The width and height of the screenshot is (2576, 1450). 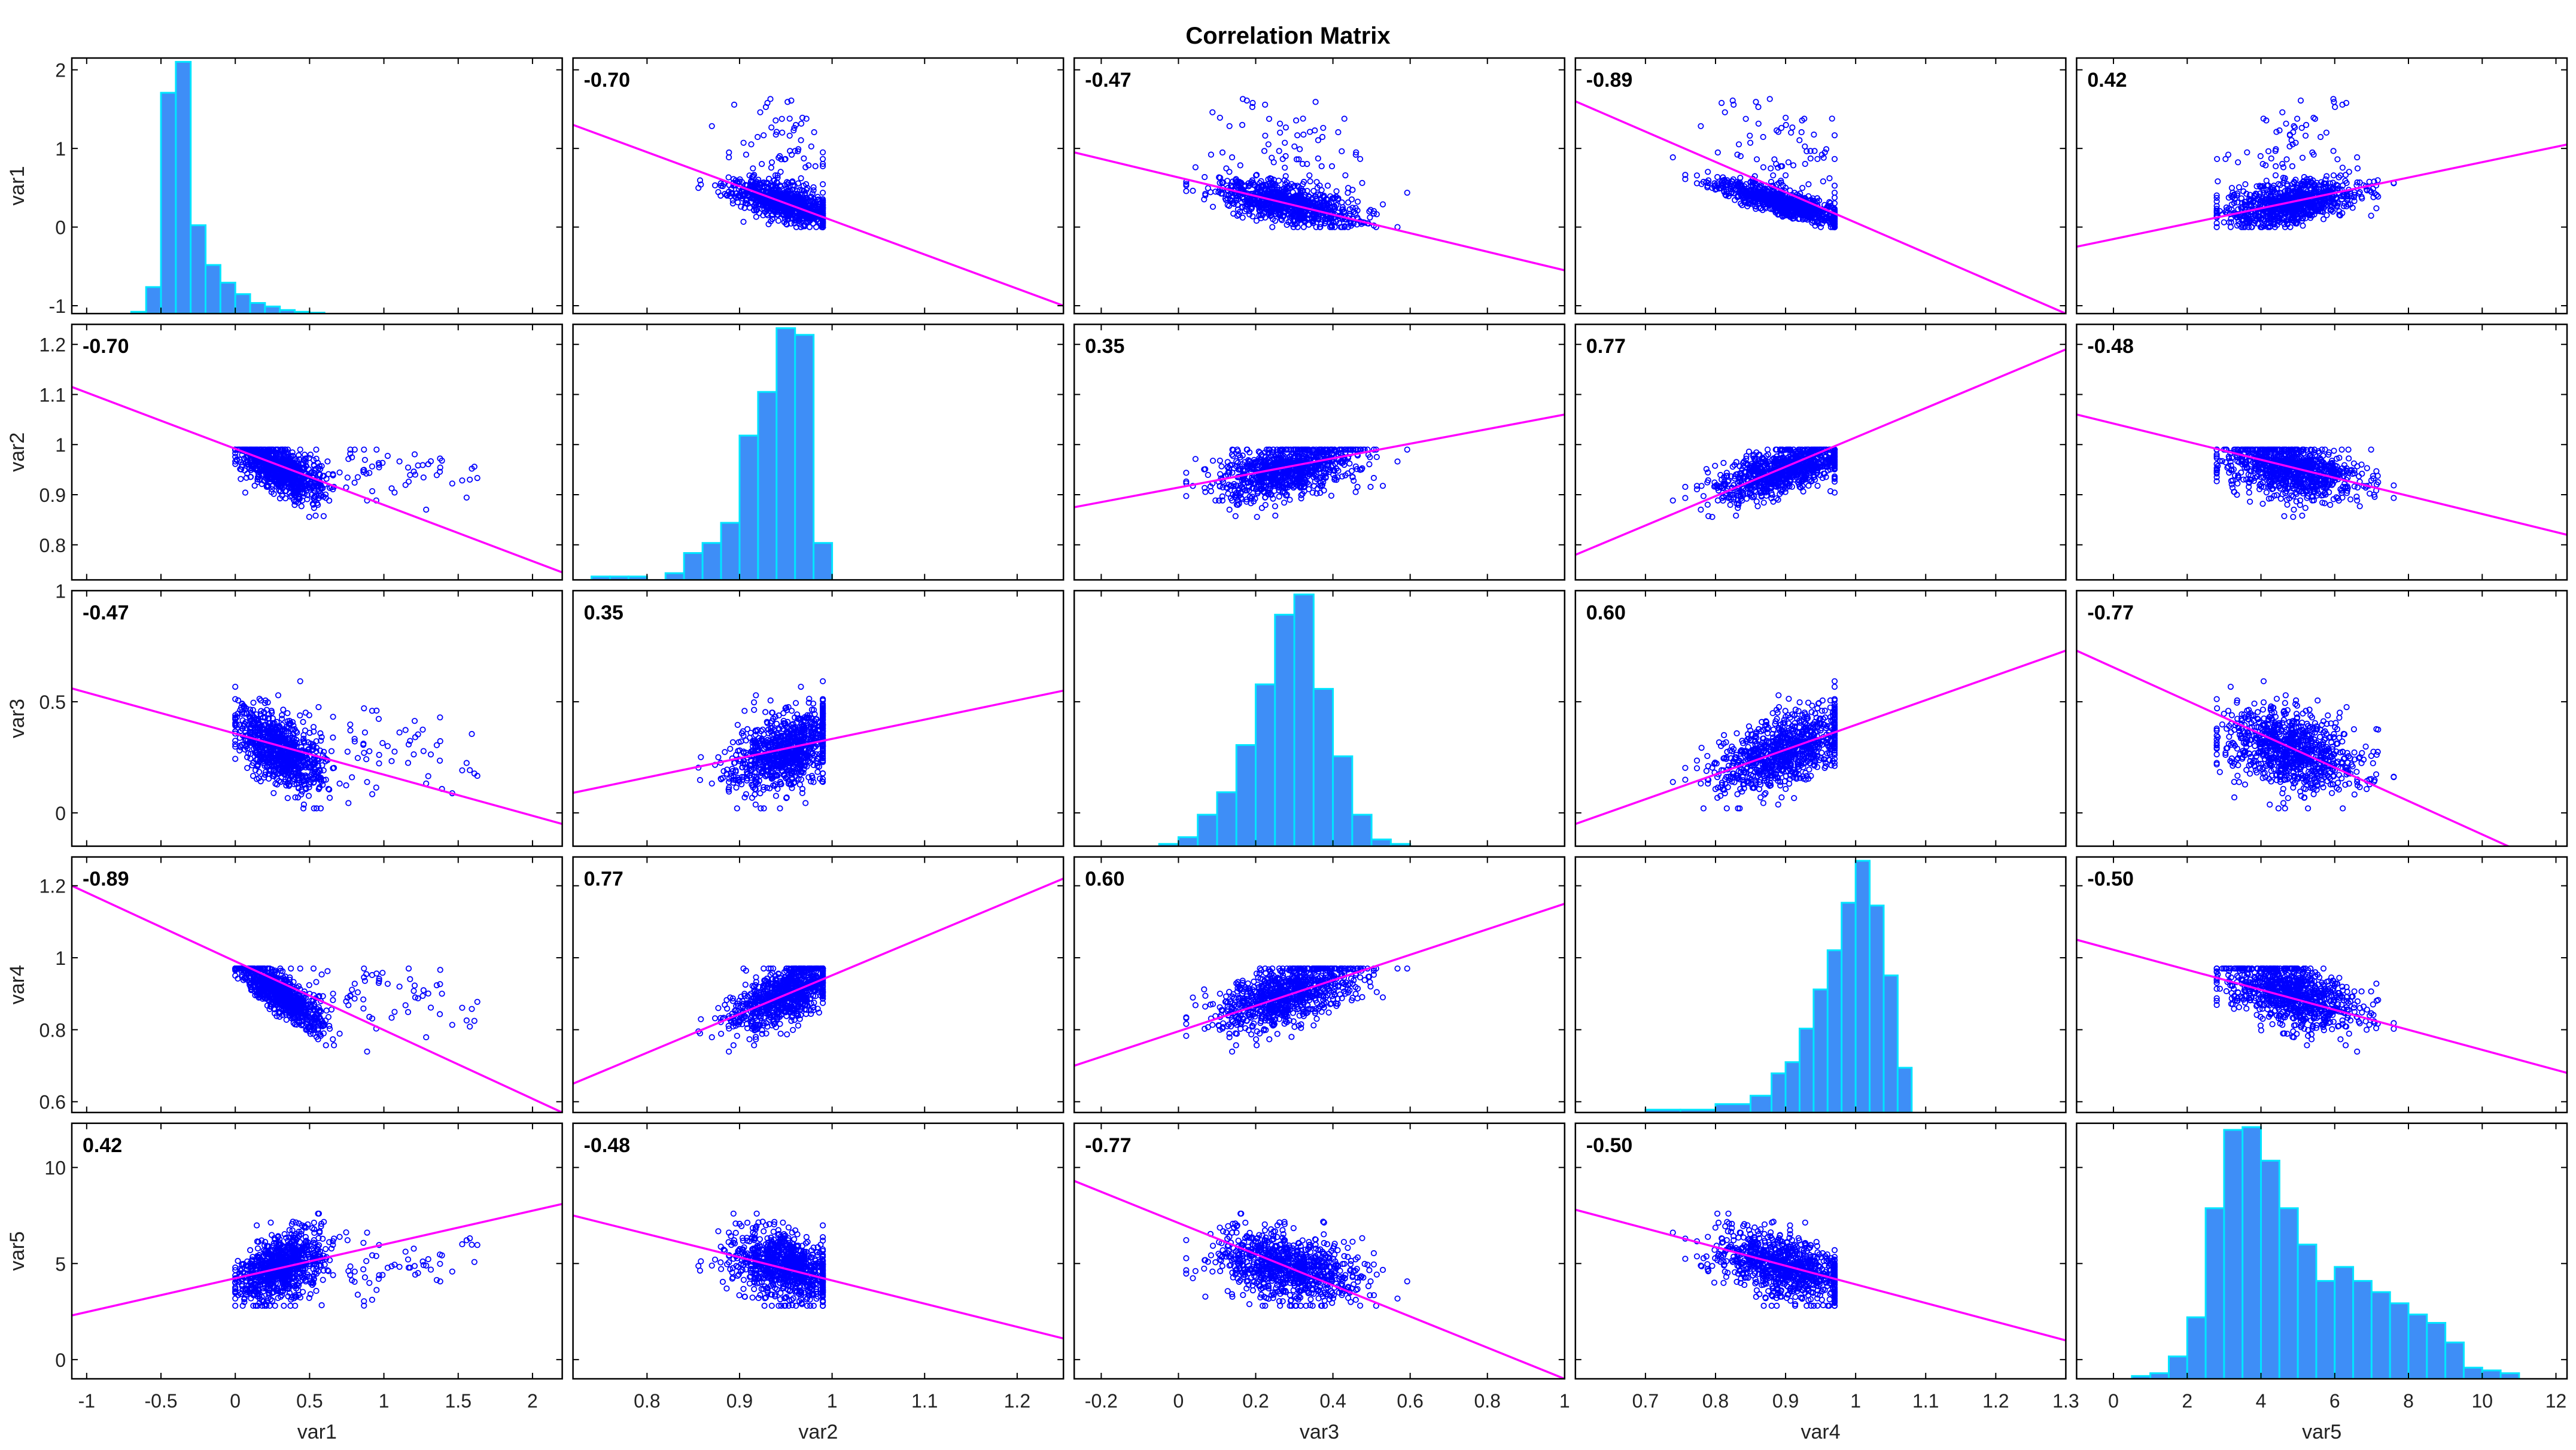 I want to click on fit-line-var1-var4, so click(x=1821, y=207).